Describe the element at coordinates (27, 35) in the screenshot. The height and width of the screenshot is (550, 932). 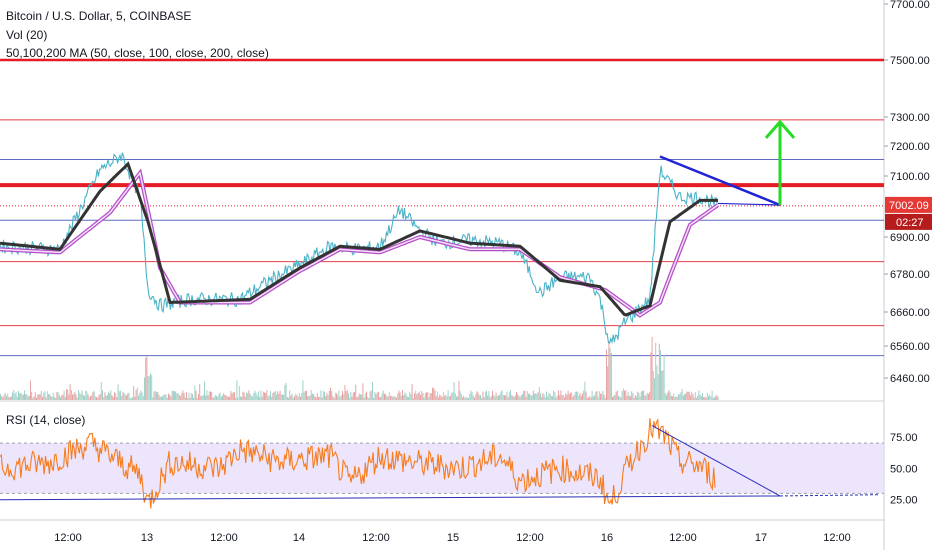
I see `volume-indicator-label: Vol (20)` at that location.